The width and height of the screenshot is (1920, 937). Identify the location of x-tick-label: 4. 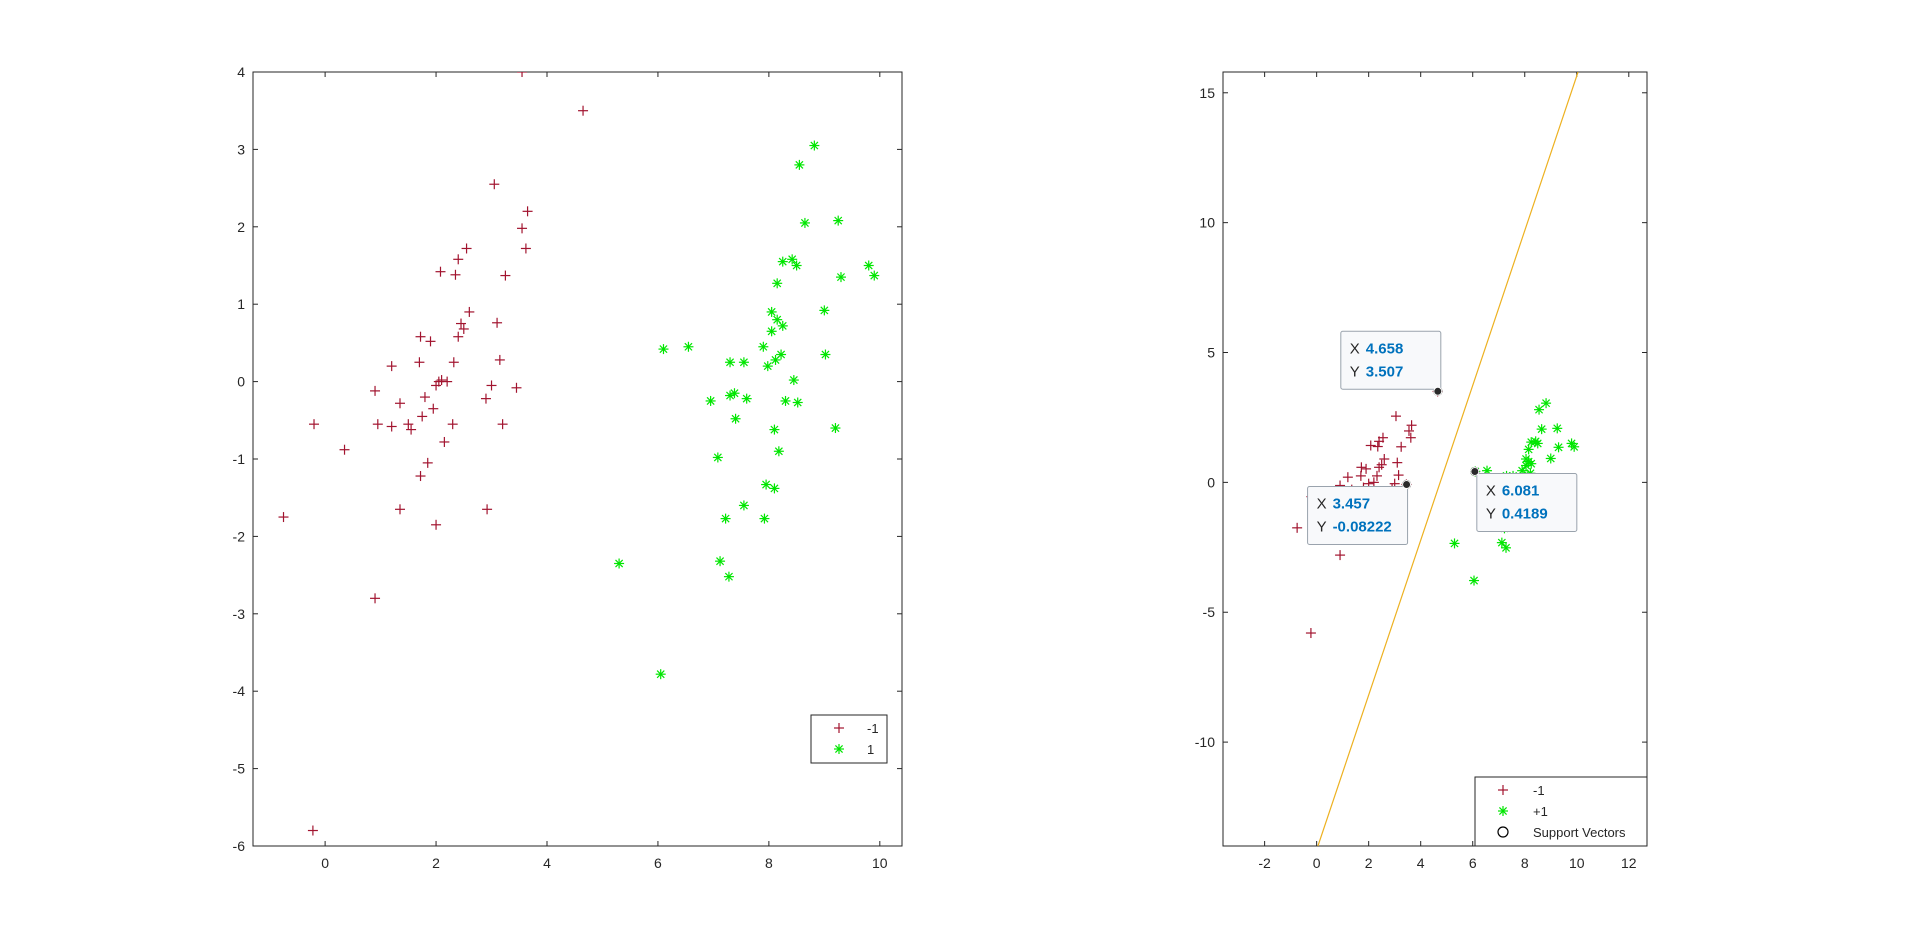
(1421, 863).